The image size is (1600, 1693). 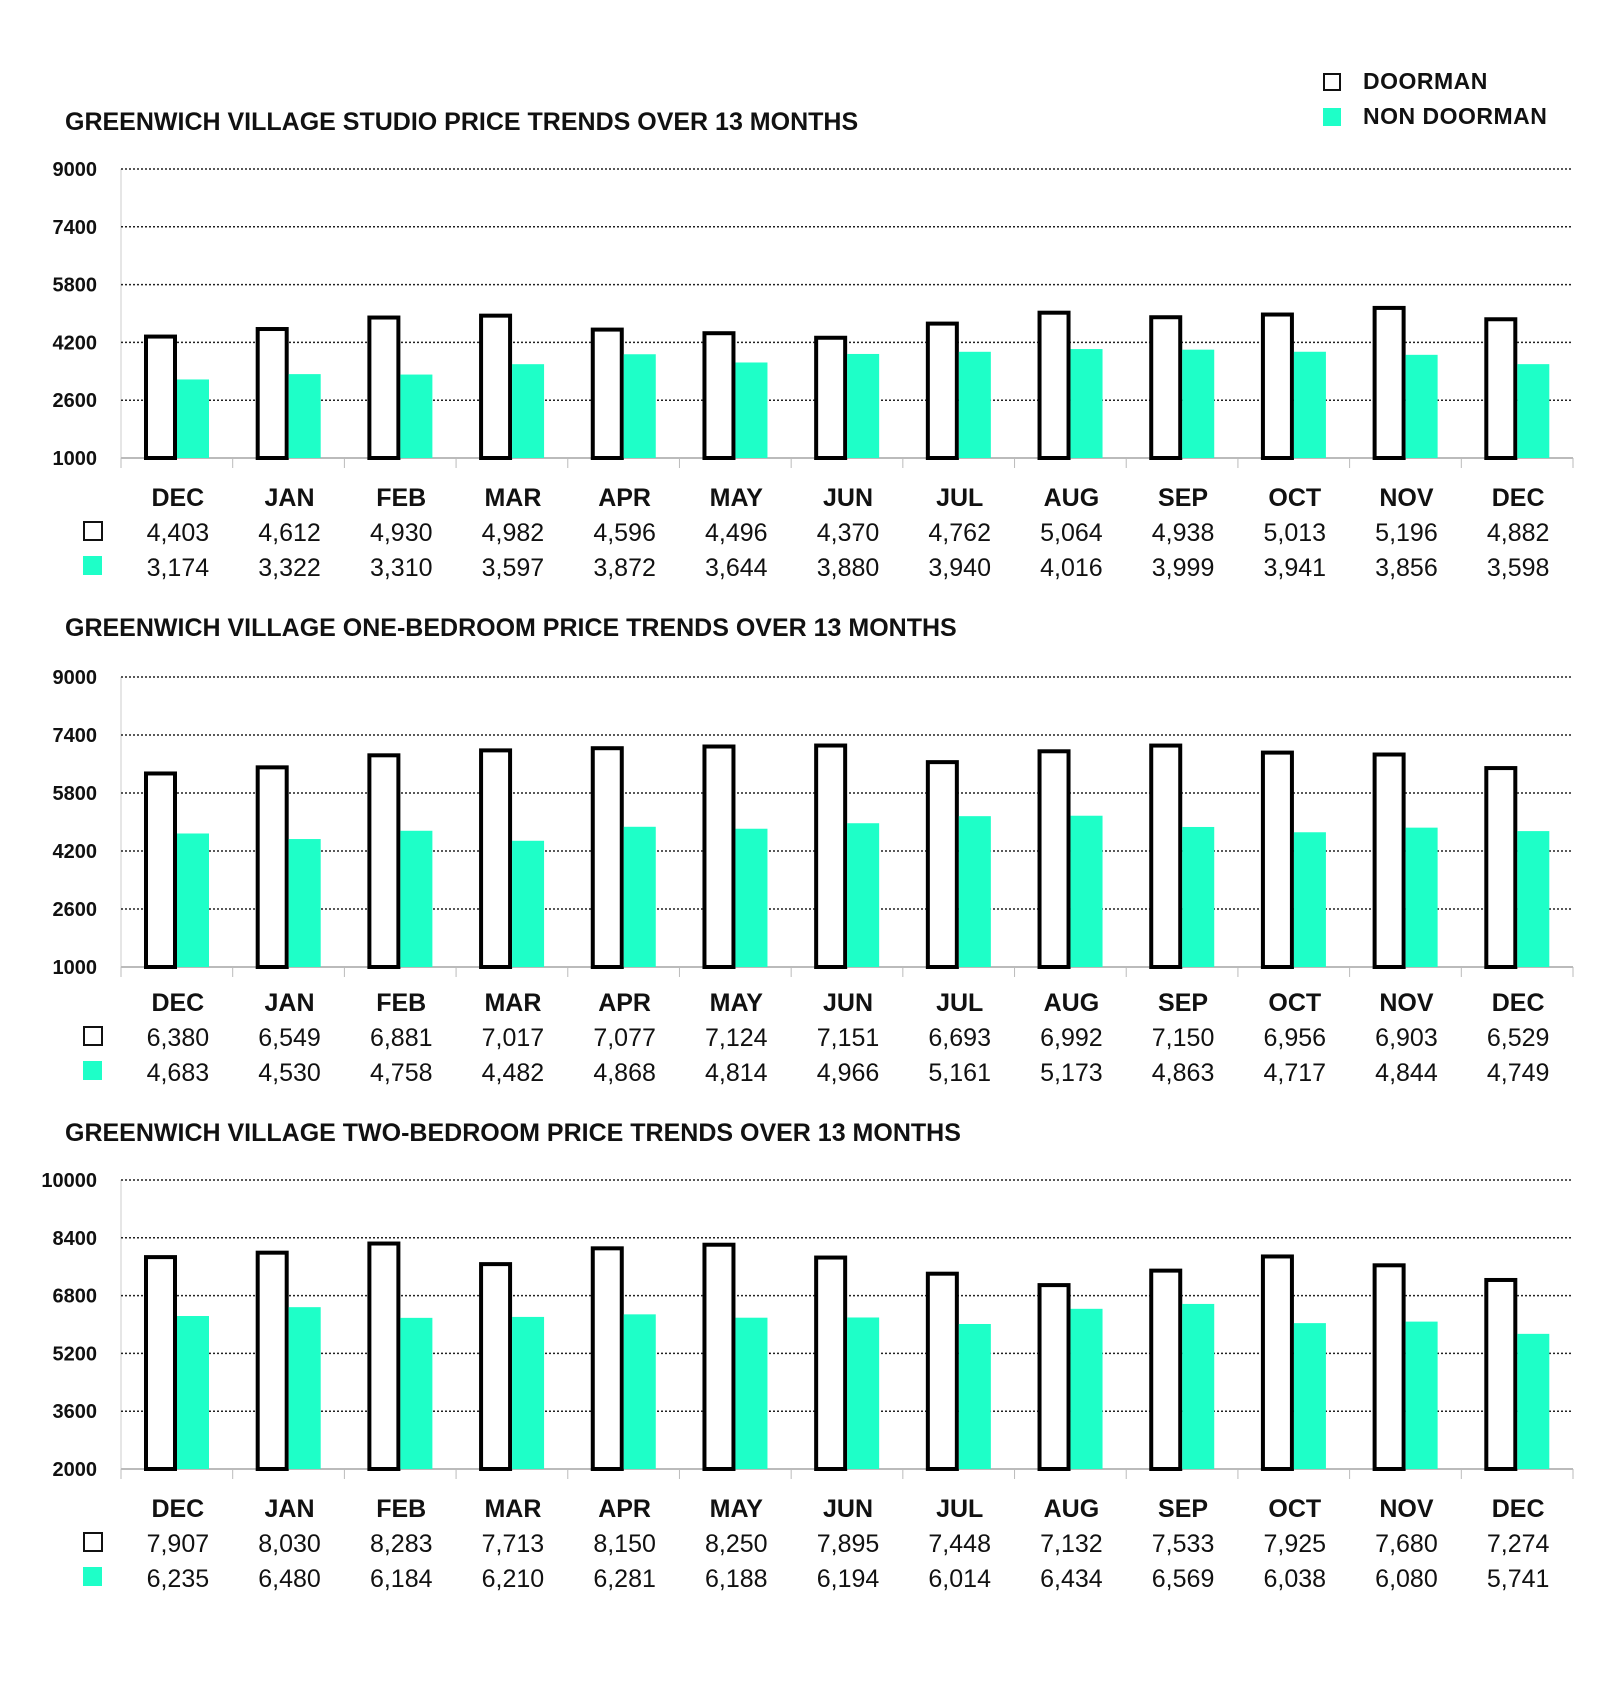 What do you see at coordinates (401, 1544) in the screenshot?
I see `doorman-value-label: 8,283` at bounding box center [401, 1544].